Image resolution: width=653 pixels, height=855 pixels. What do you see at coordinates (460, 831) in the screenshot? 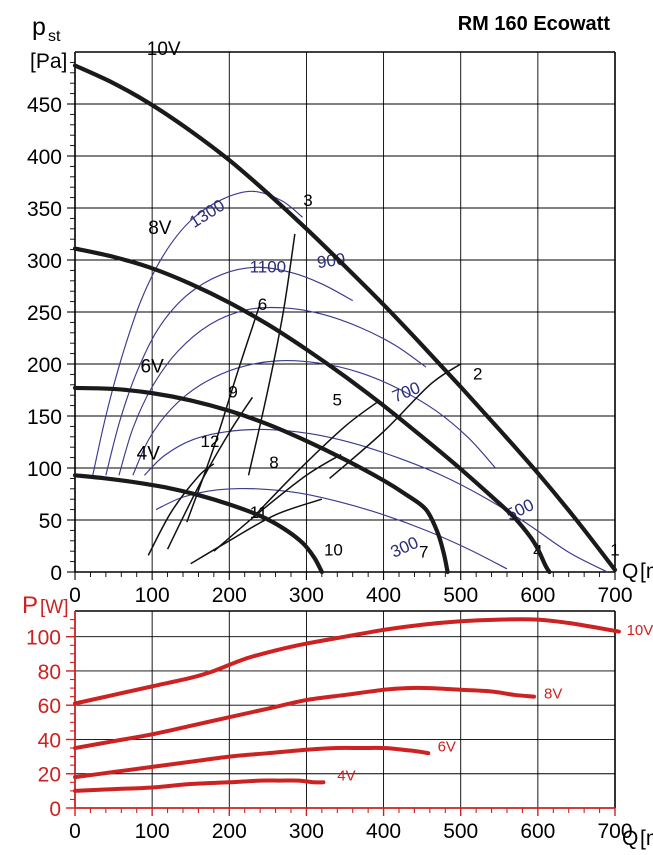
I see `x-tick-label-power: 500` at bounding box center [460, 831].